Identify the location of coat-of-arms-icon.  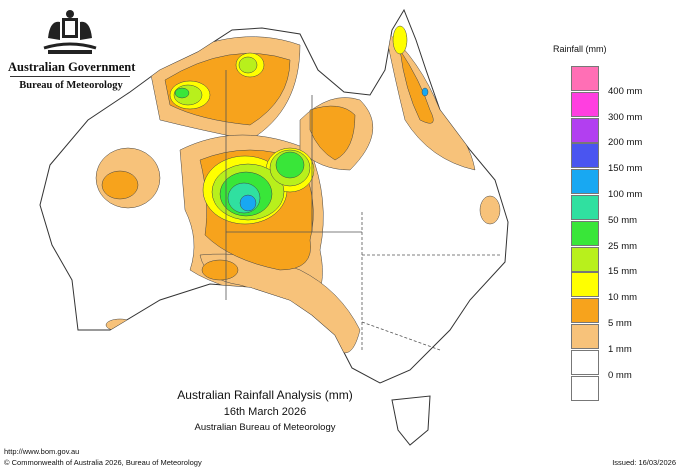
(70, 32).